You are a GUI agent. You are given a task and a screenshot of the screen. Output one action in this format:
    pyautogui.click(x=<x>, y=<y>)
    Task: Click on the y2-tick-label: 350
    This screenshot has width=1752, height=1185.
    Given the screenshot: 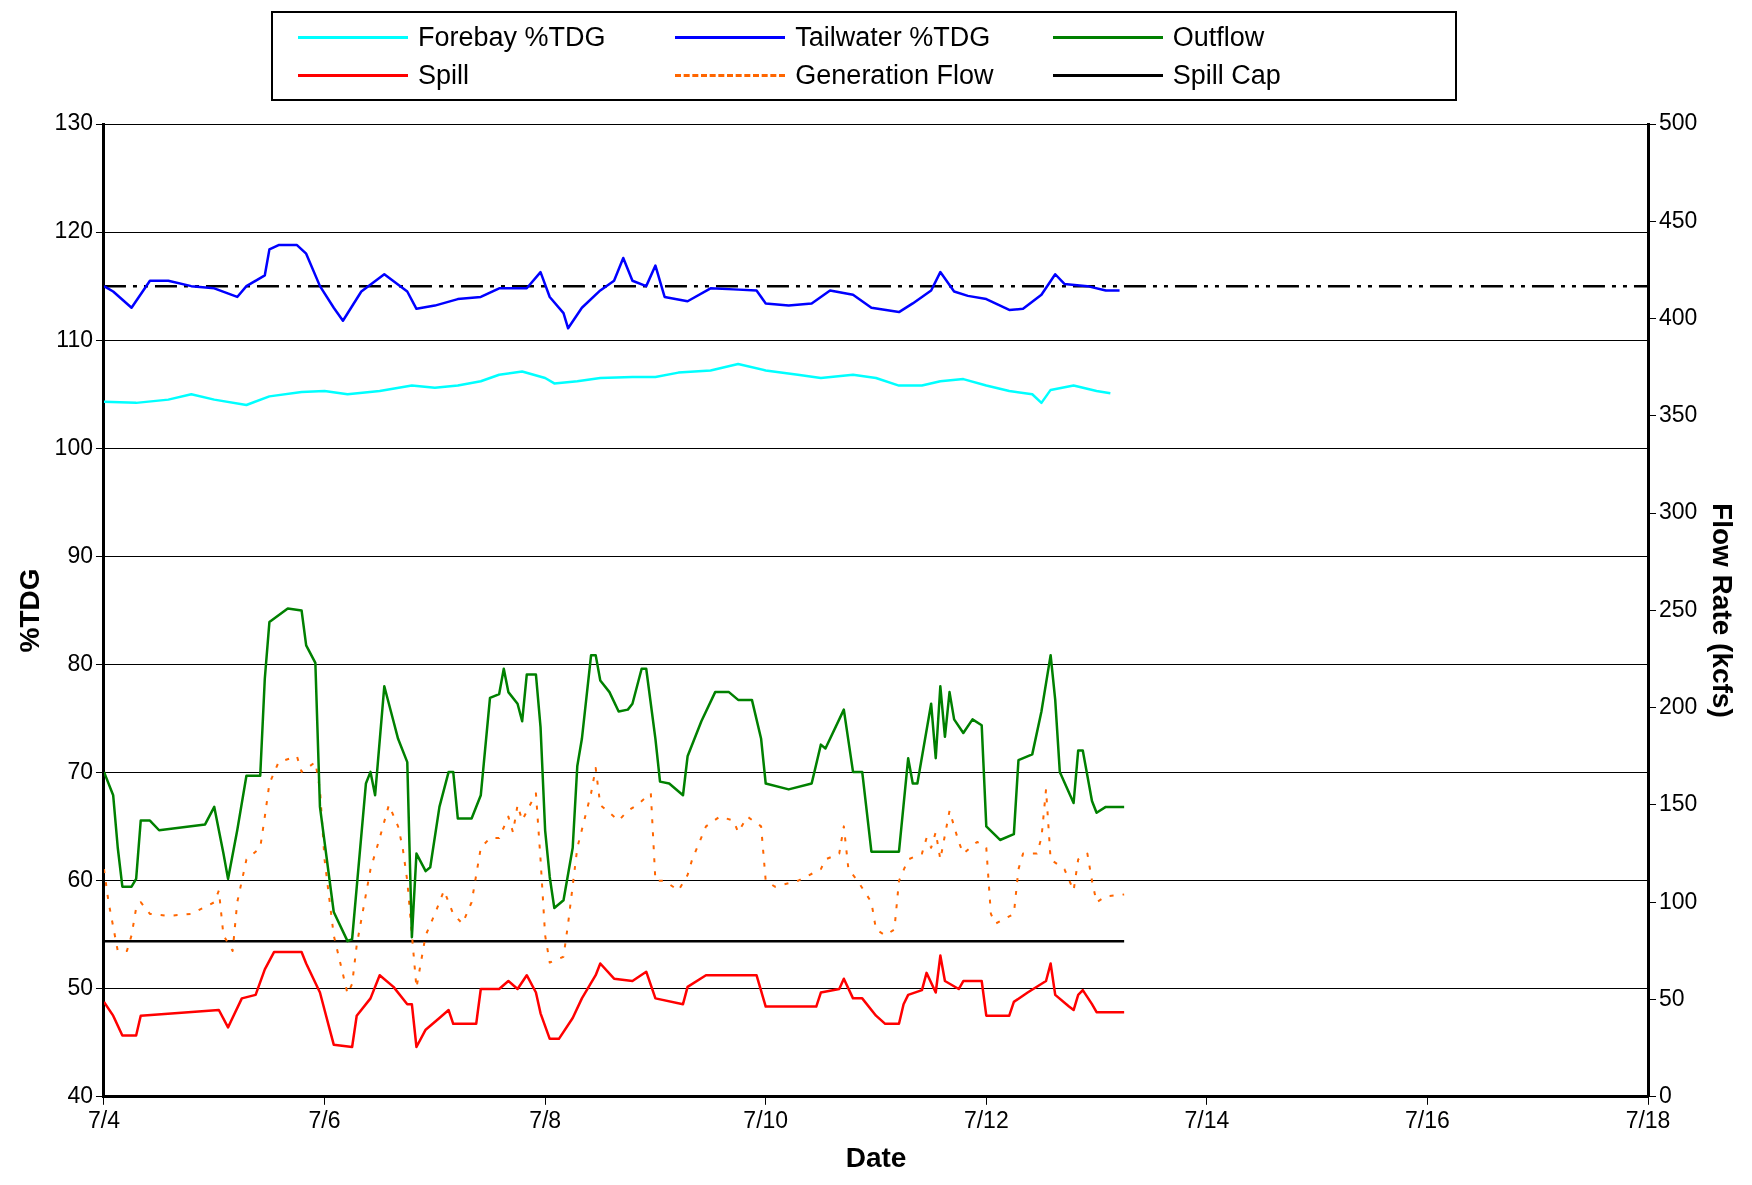 What is the action you would take?
    pyautogui.click(x=1678, y=414)
    